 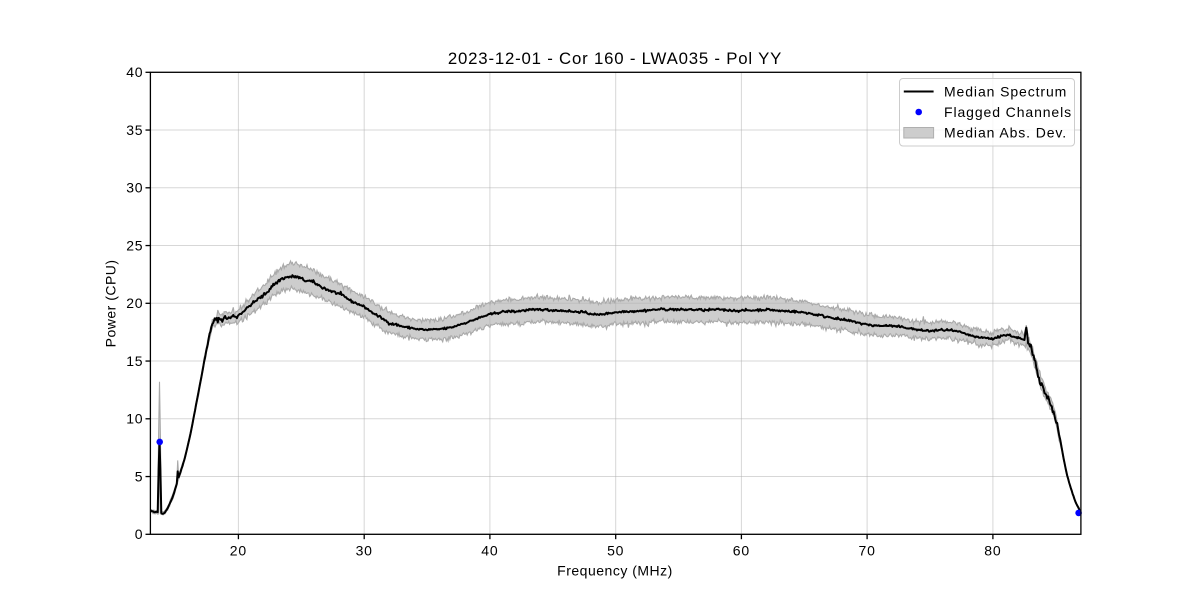 I want to click on svg-text: 35, so click(x=134, y=130).